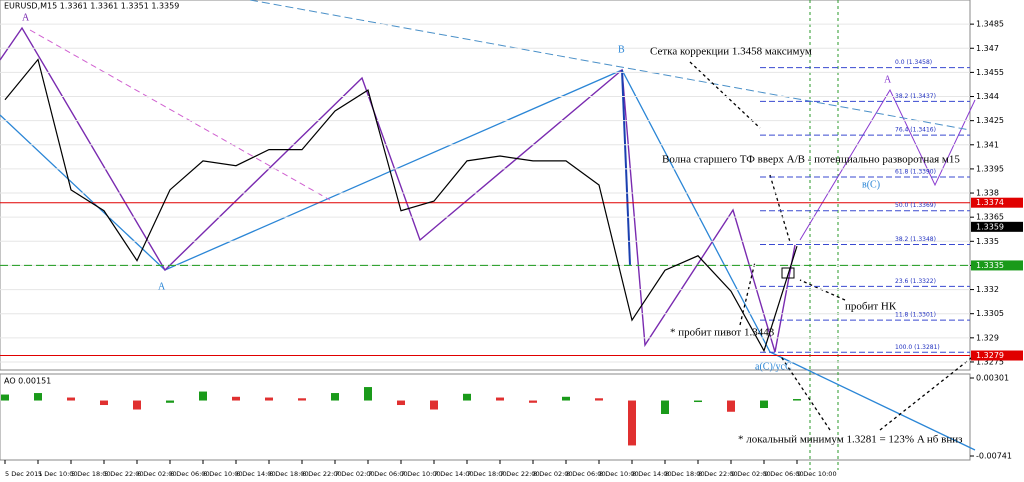 Image resolution: width=1024 pixels, height=482 pixels. Describe the element at coordinates (990, 72) in the screenshot. I see `y-tick-label: 1.3455` at that location.